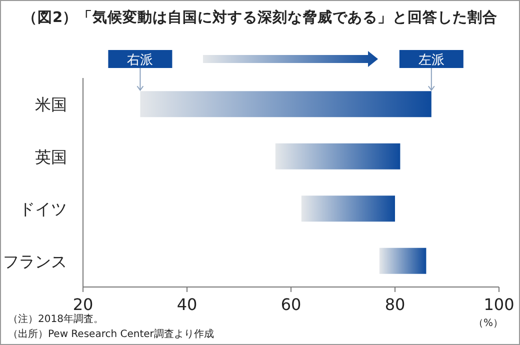 The height and width of the screenshot is (345, 520). Describe the element at coordinates (488, 323) in the screenshot. I see `x-axis-title: （%）` at that location.